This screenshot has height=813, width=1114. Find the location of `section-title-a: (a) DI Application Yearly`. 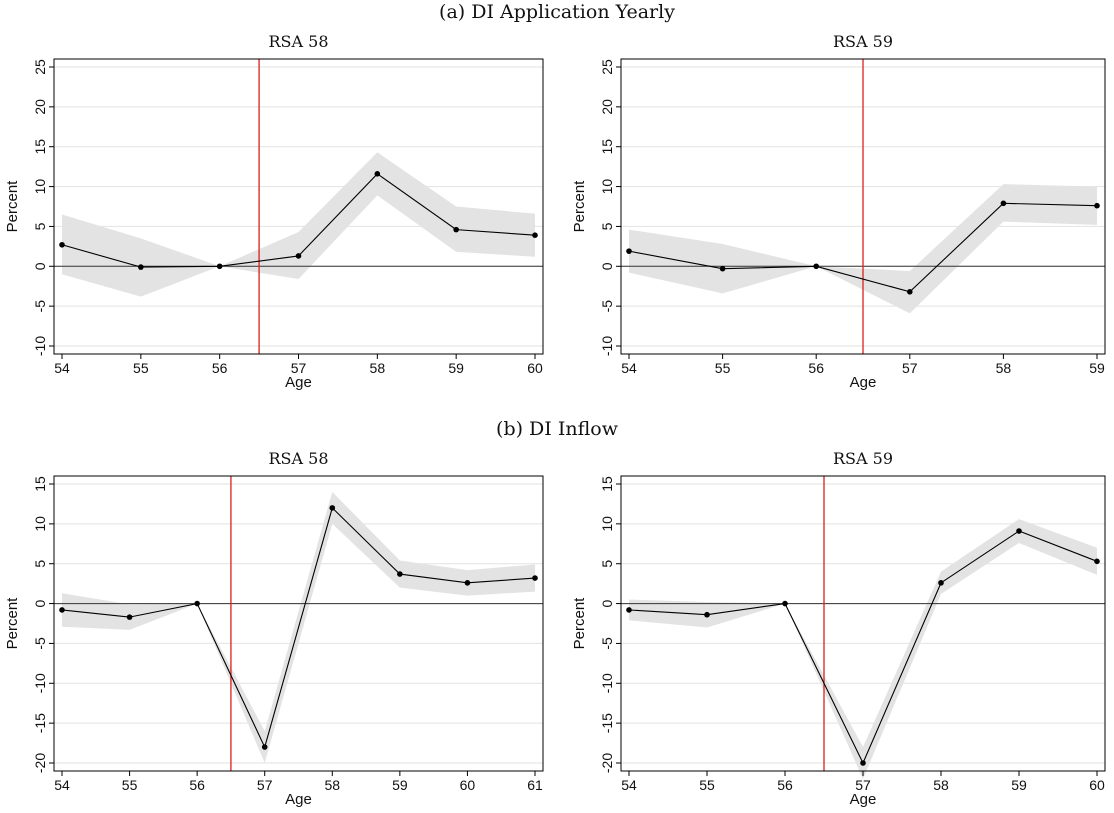

section-title-a: (a) DI Application Yearly is located at coordinates (557, 12).